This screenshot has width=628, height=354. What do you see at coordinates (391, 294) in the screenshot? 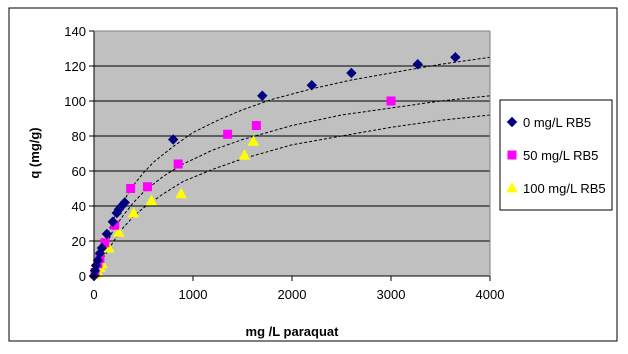
I see `x-tick-label: 3000` at bounding box center [391, 294].